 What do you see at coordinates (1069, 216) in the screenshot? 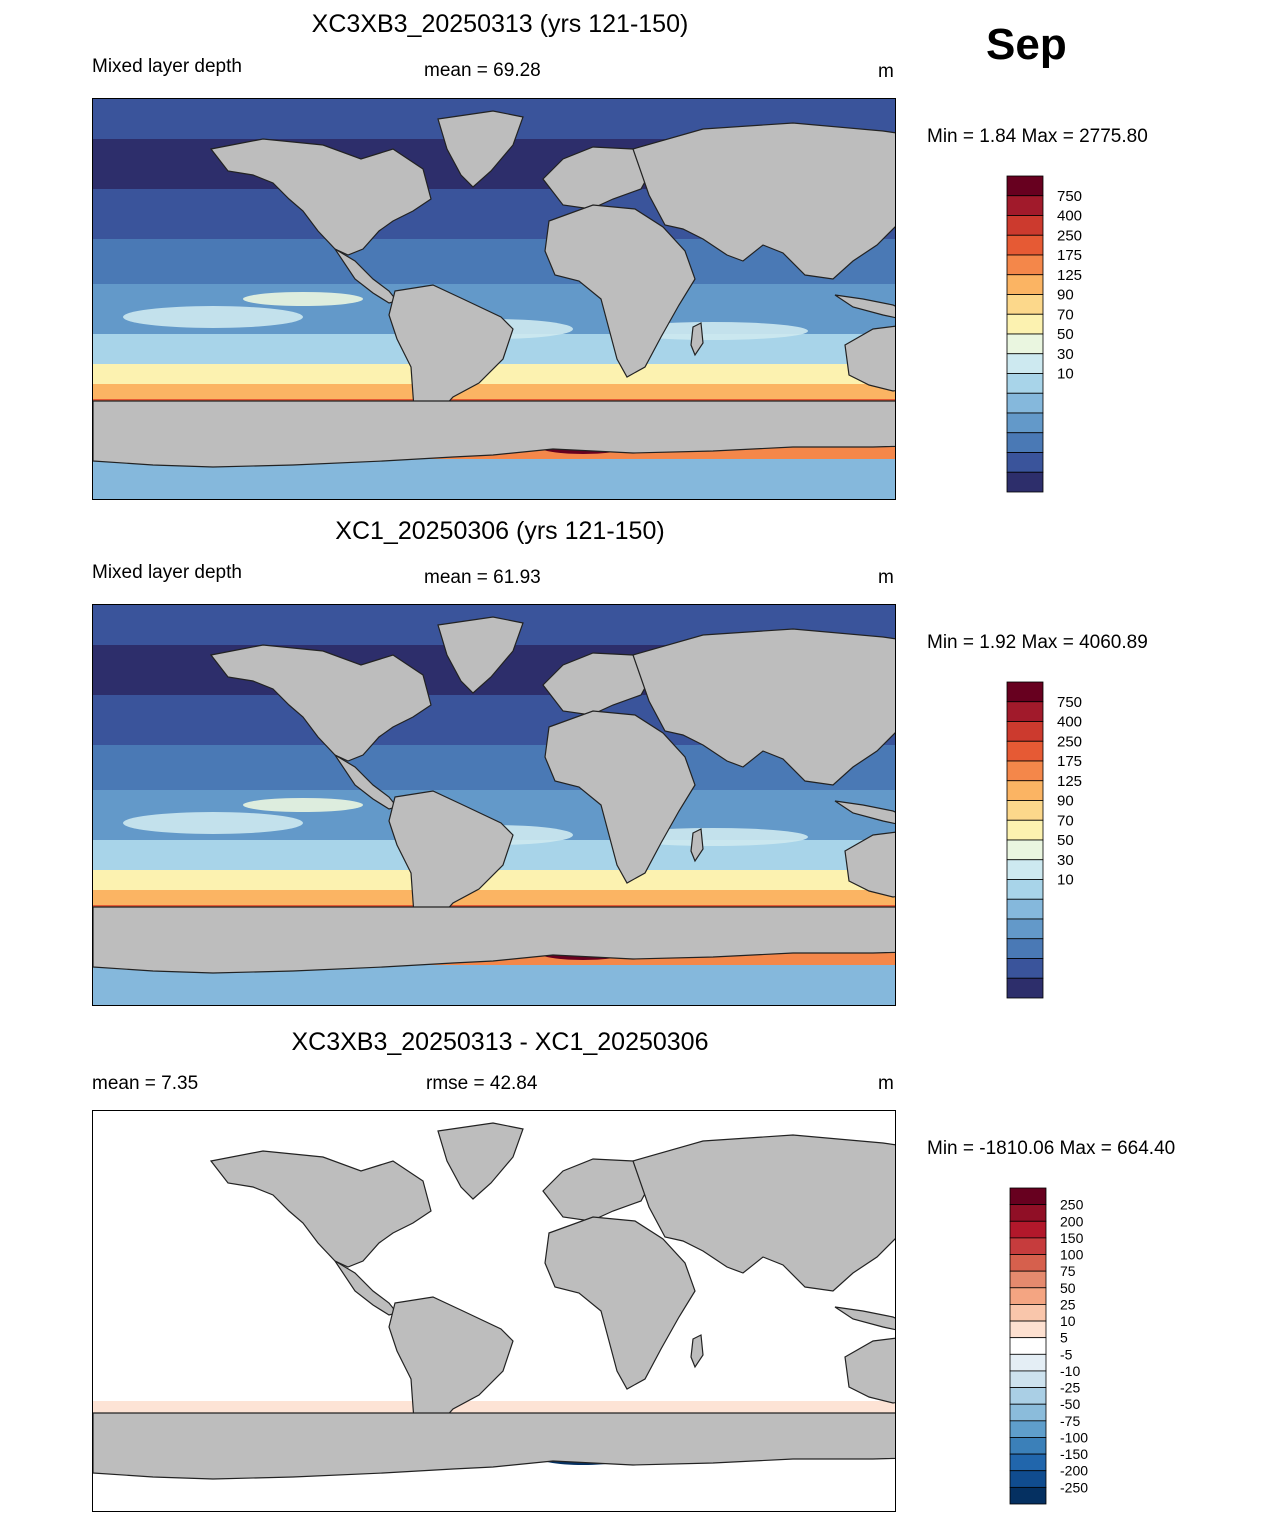
I see `colorbar-tick-label: 400` at bounding box center [1069, 216].